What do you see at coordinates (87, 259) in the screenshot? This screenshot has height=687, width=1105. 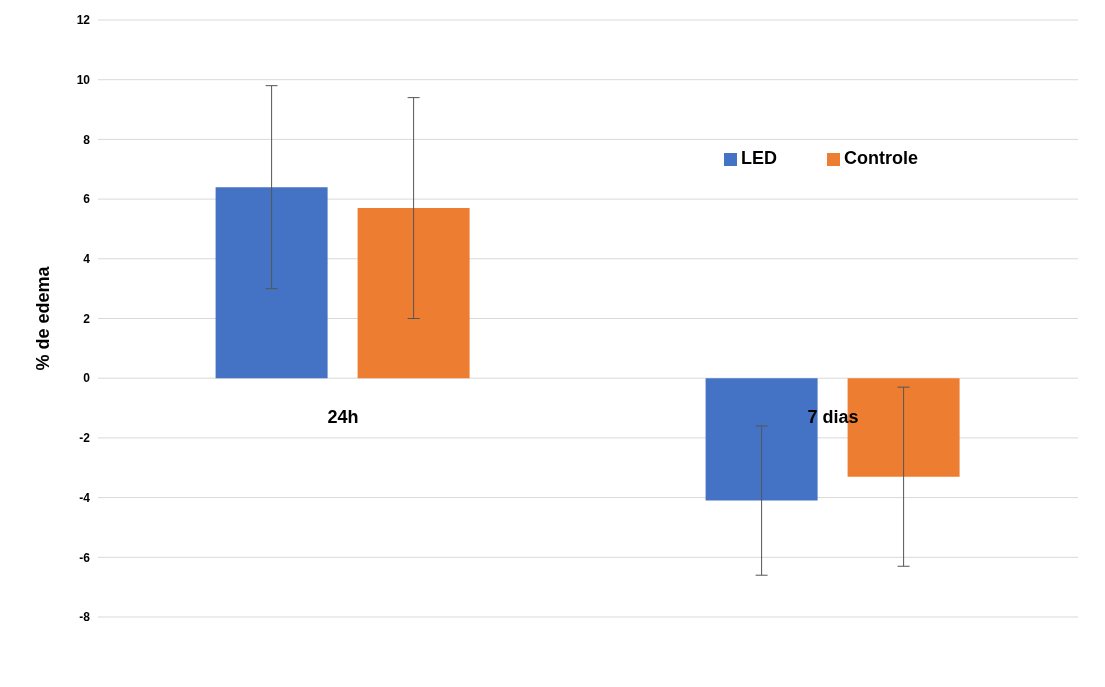 I see `y-tick-label: 4` at bounding box center [87, 259].